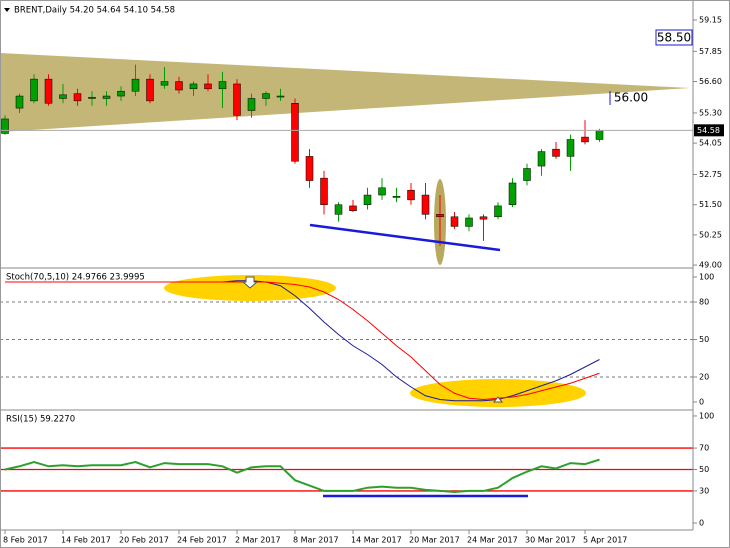  What do you see at coordinates (144, 540) in the screenshot?
I see `x-tick-label: 20 Feb 2017` at bounding box center [144, 540].